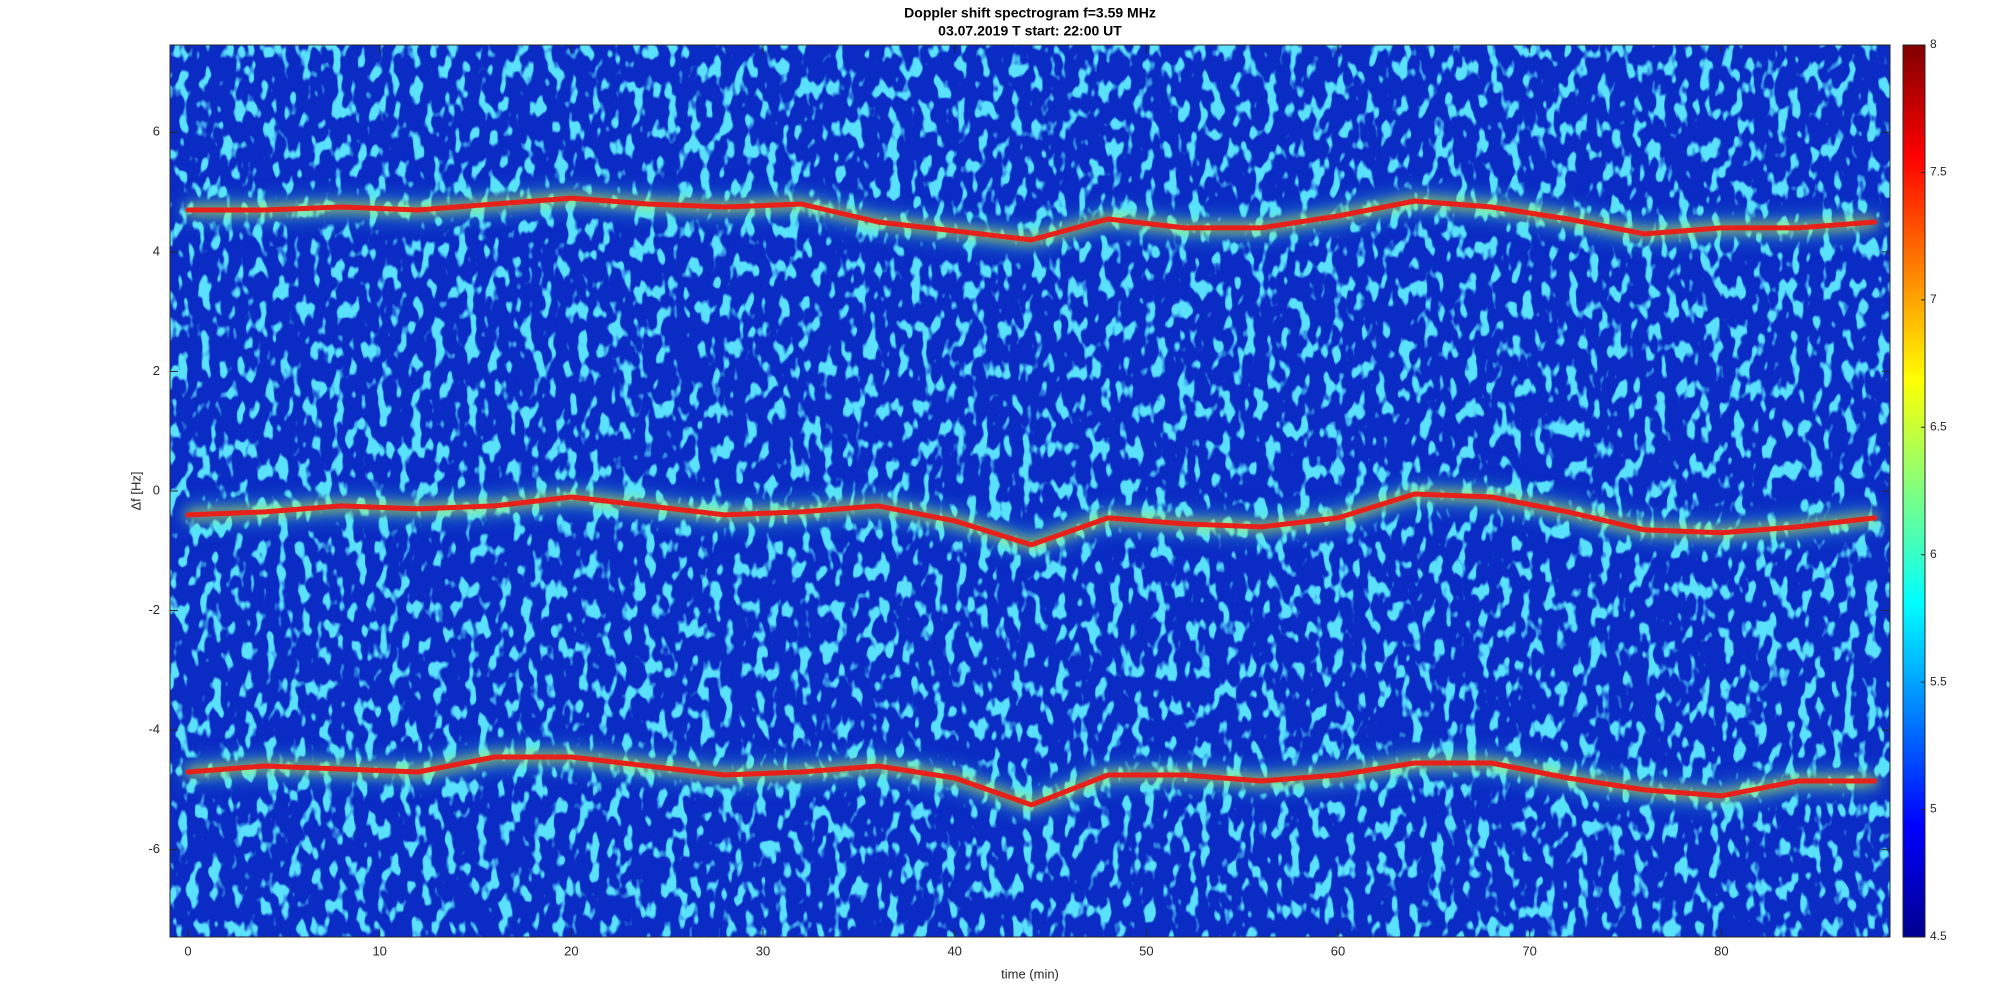 The image size is (2000, 1003). What do you see at coordinates (1030, 973) in the screenshot?
I see `x-axis-label: time (min)` at bounding box center [1030, 973].